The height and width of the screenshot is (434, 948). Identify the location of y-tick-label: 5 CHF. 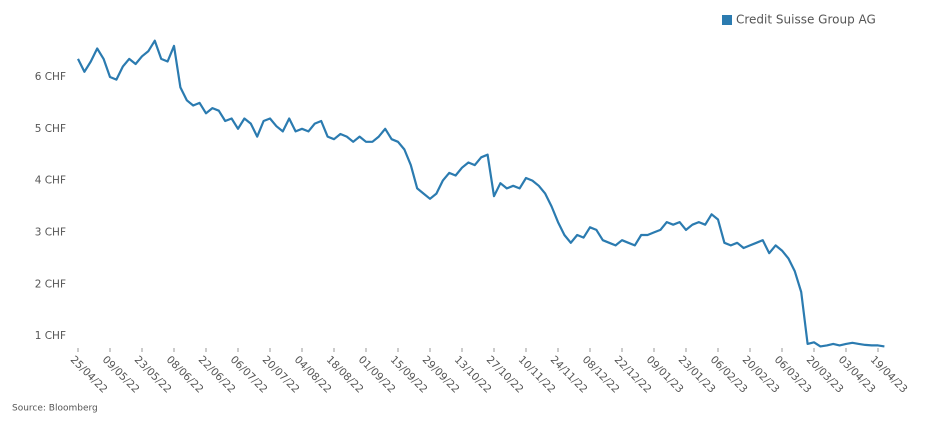
(50, 129).